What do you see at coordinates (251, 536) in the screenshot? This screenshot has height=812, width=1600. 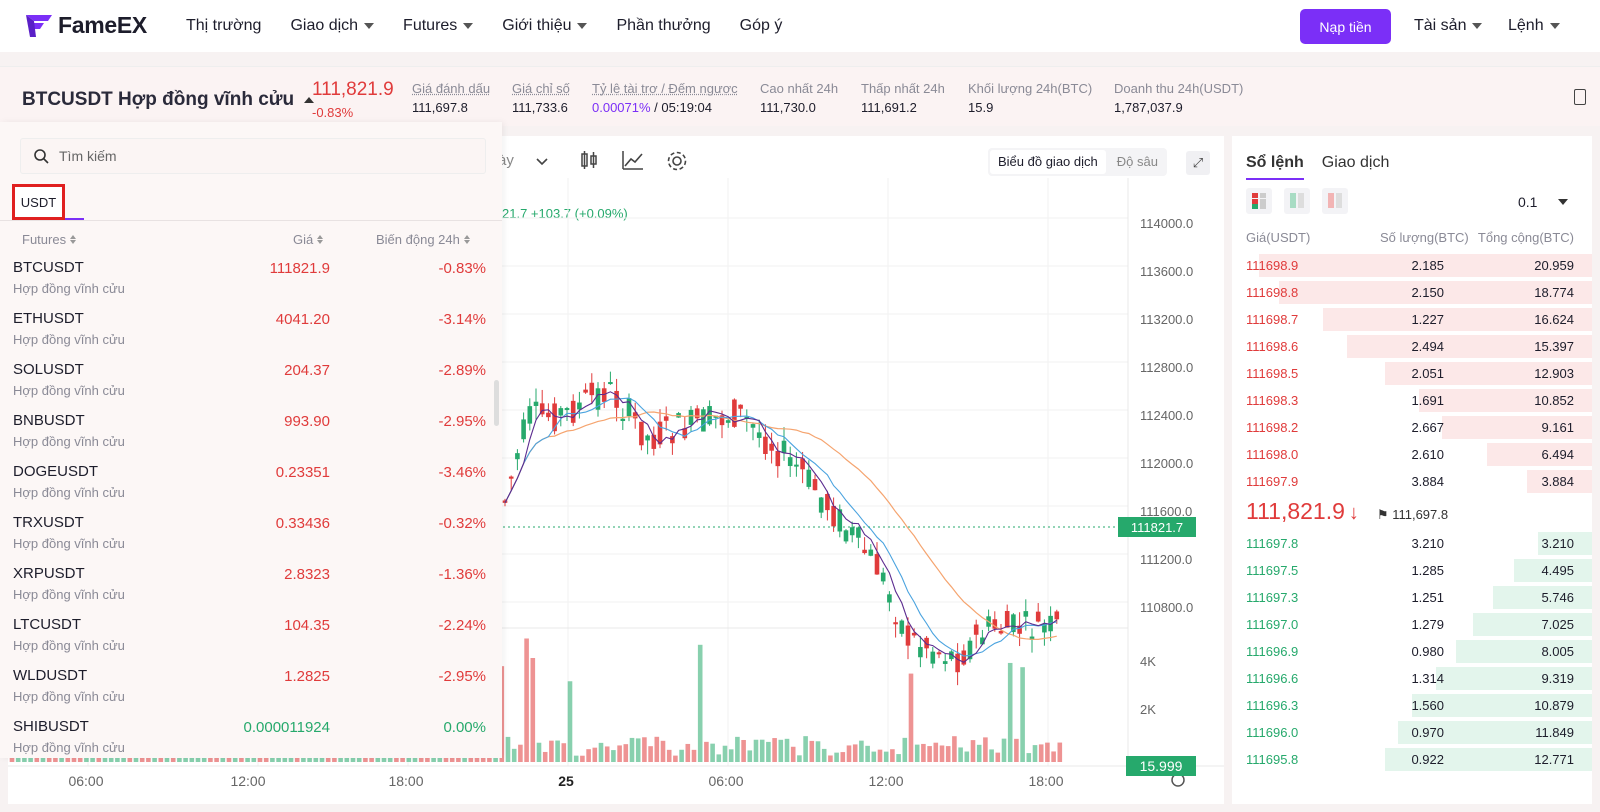 I see `market-list-item: TRXUSDT Hợp đồng vĩnh cửu 0.33436 -0.32%` at bounding box center [251, 536].